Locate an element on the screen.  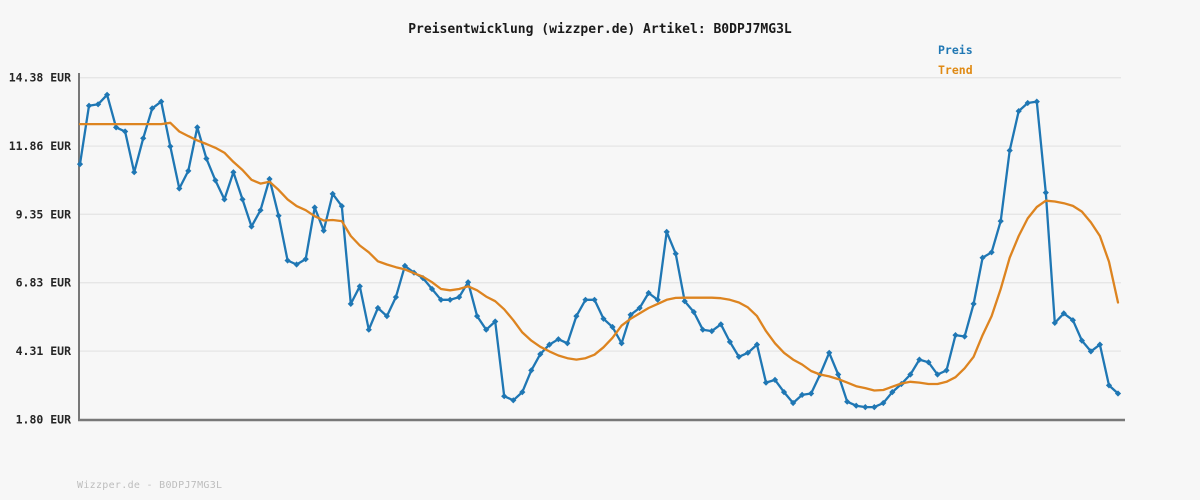
chart-legend: Preis Trend is located at coordinates (955, 60).